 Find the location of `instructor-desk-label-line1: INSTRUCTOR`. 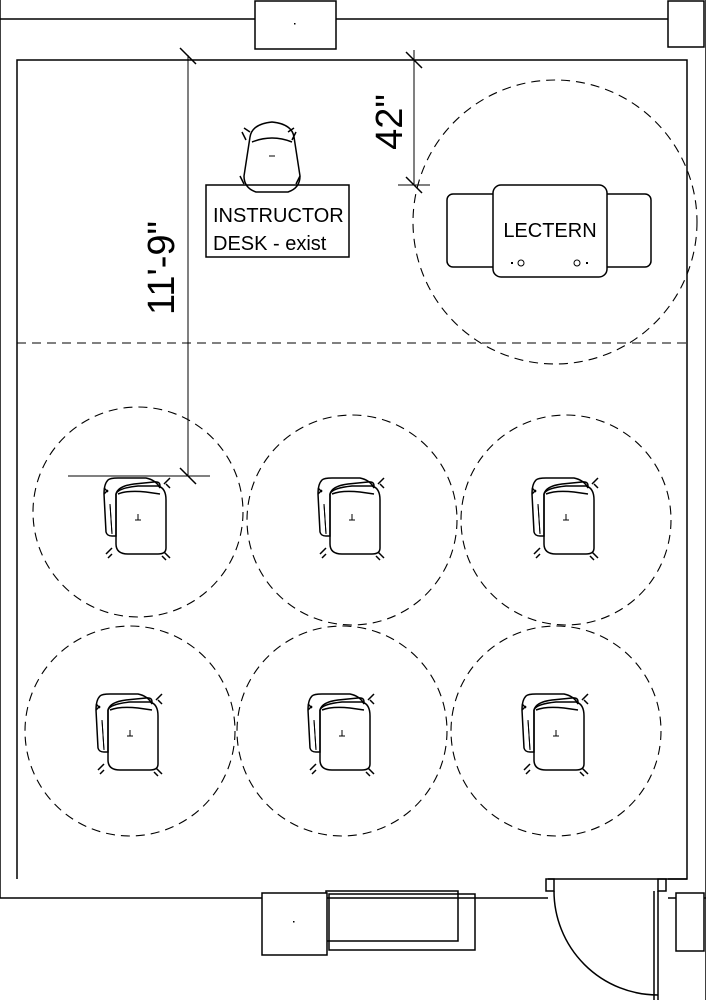

instructor-desk-label-line1: INSTRUCTOR is located at coordinates (278, 216).